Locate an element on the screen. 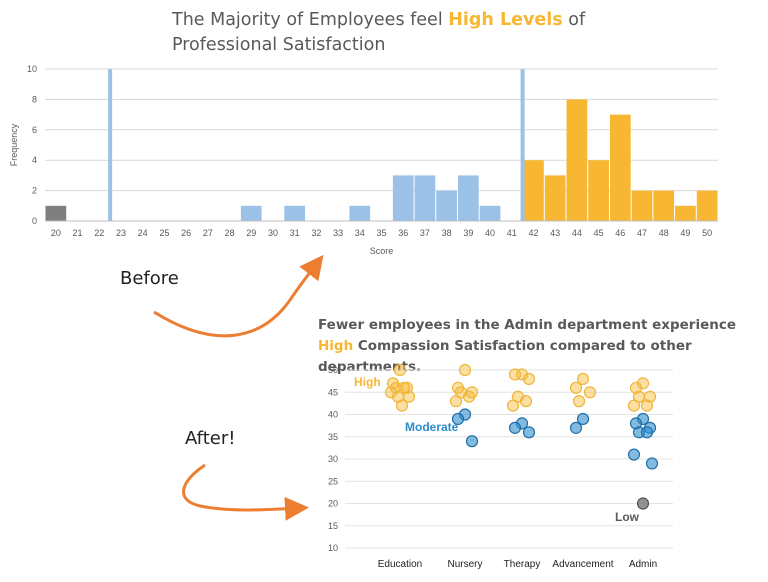 This screenshot has width=768, height=582. histogram-x-tick-label: 30 is located at coordinates (273, 233).